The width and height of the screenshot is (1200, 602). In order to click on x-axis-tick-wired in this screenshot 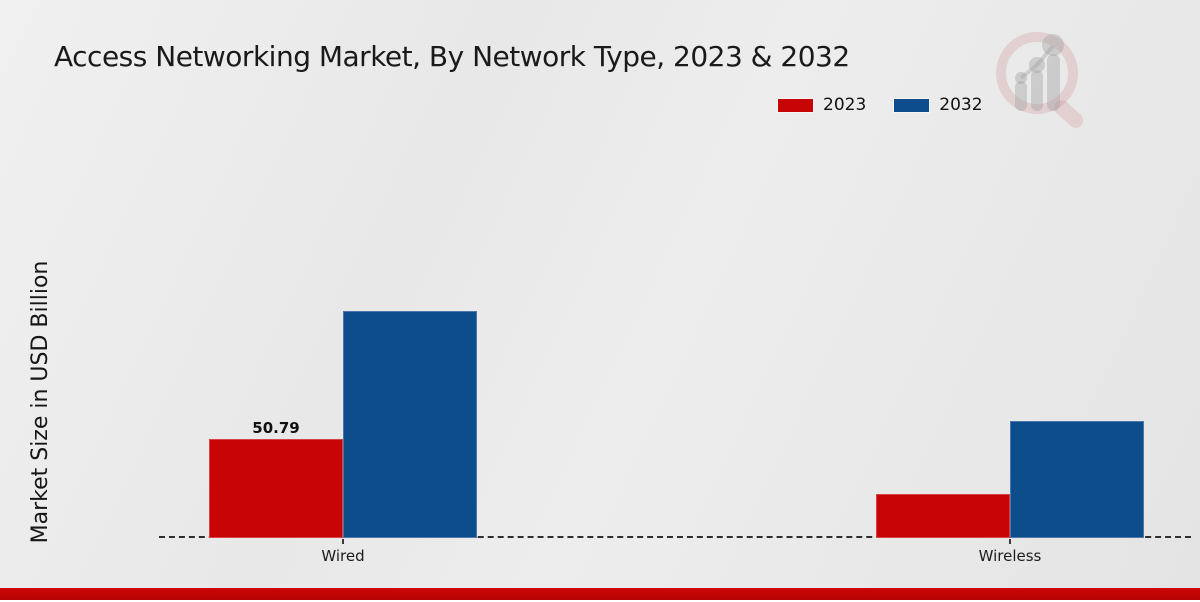, I will do `click(343, 541)`.